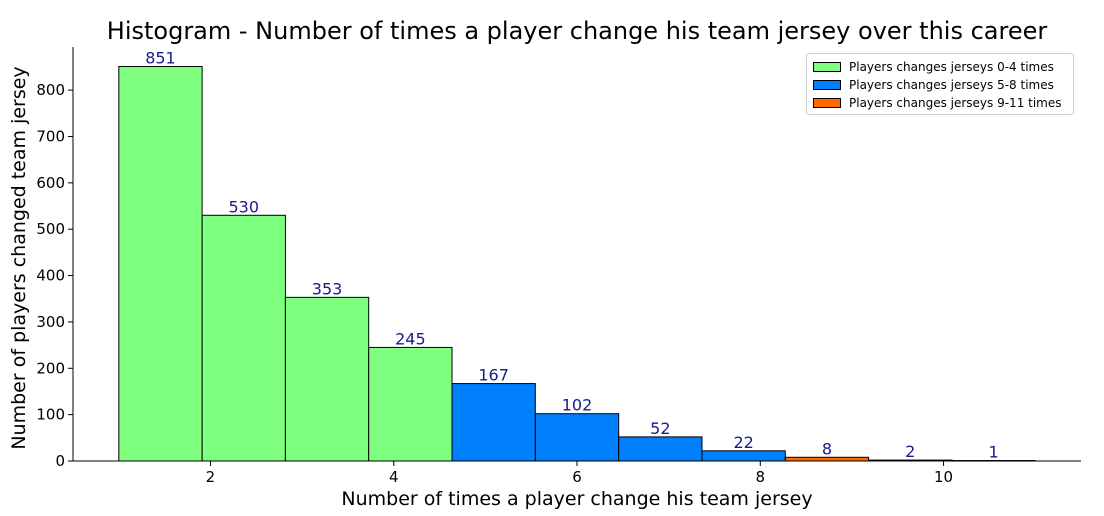 Image resolution: width=1104 pixels, height=516 pixels. I want to click on y-tick-label: 100, so click(50, 415).